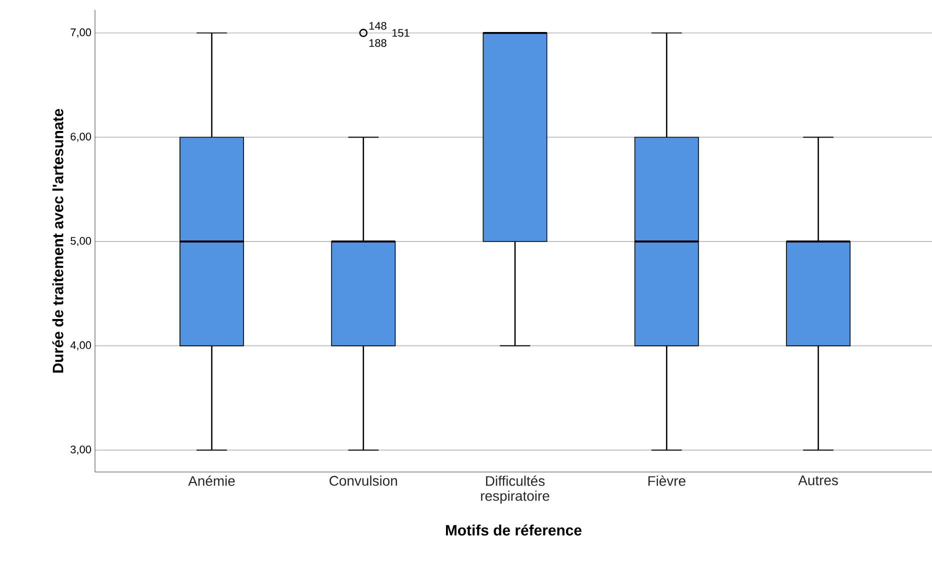 This screenshot has width=932, height=576. What do you see at coordinates (818, 481) in the screenshot?
I see `x-tick-label: Autres` at bounding box center [818, 481].